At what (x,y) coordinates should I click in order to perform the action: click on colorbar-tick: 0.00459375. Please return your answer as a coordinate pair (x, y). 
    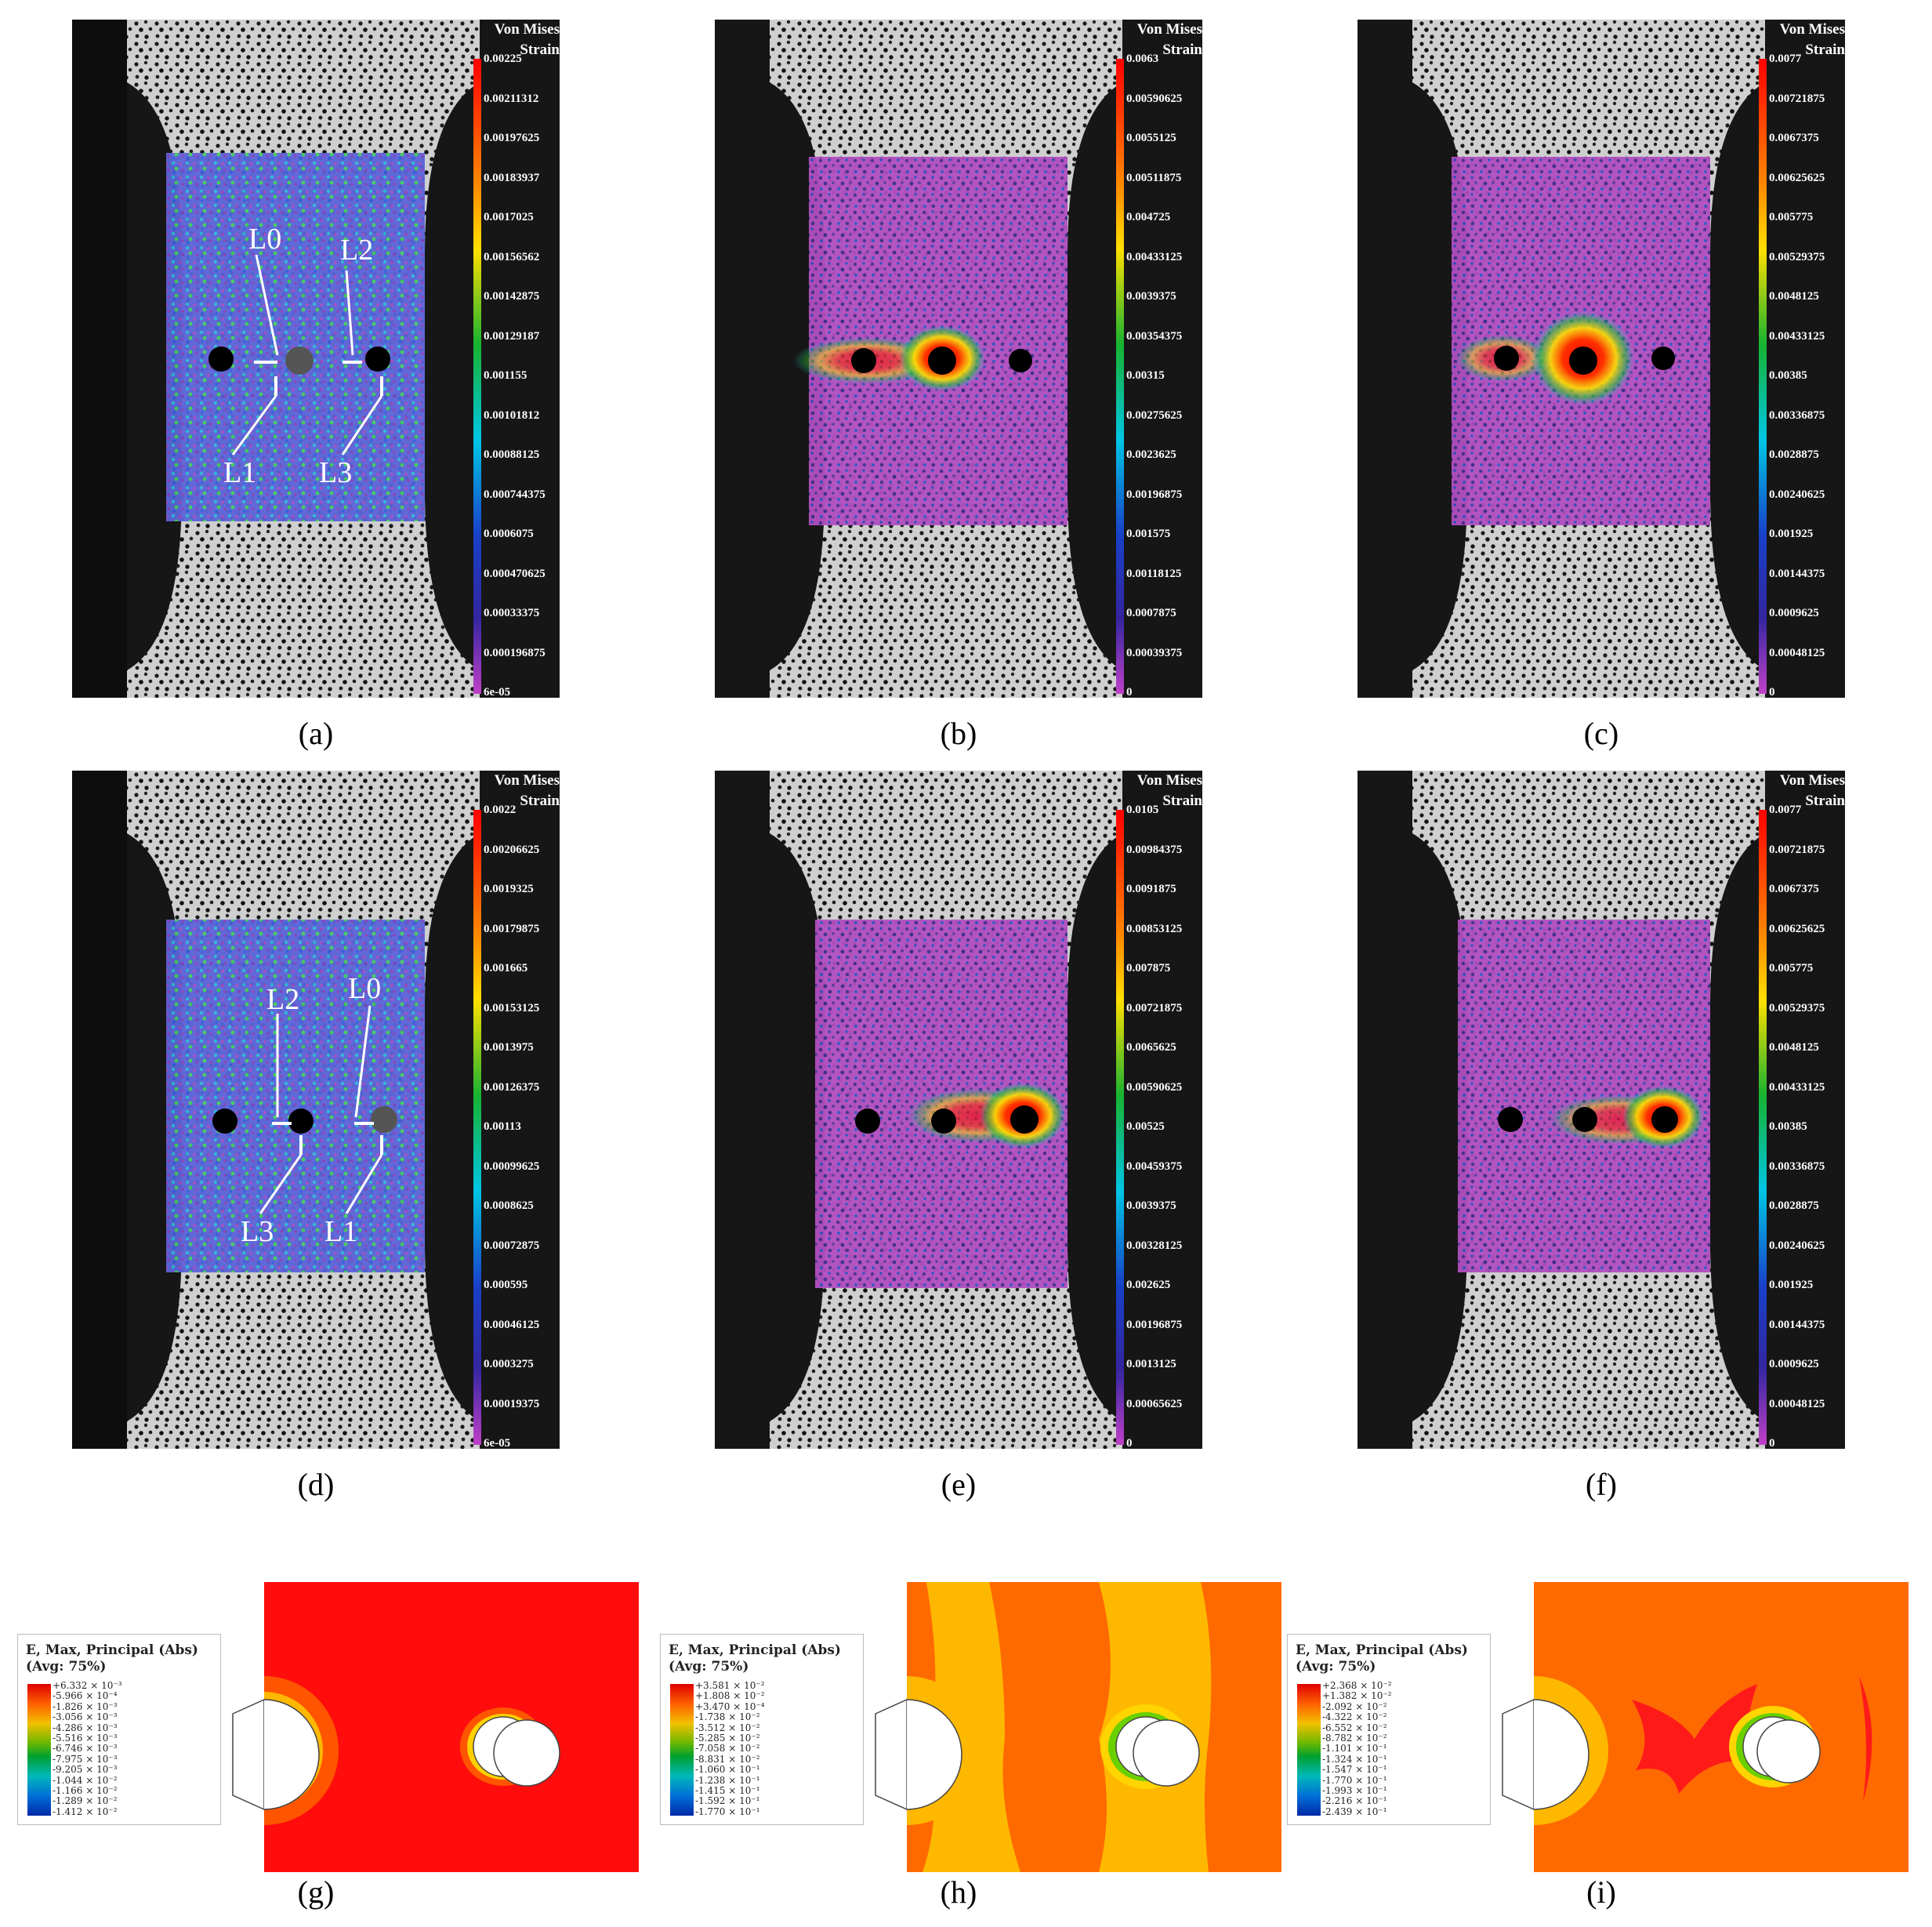
    Looking at the image, I should click on (1154, 1166).